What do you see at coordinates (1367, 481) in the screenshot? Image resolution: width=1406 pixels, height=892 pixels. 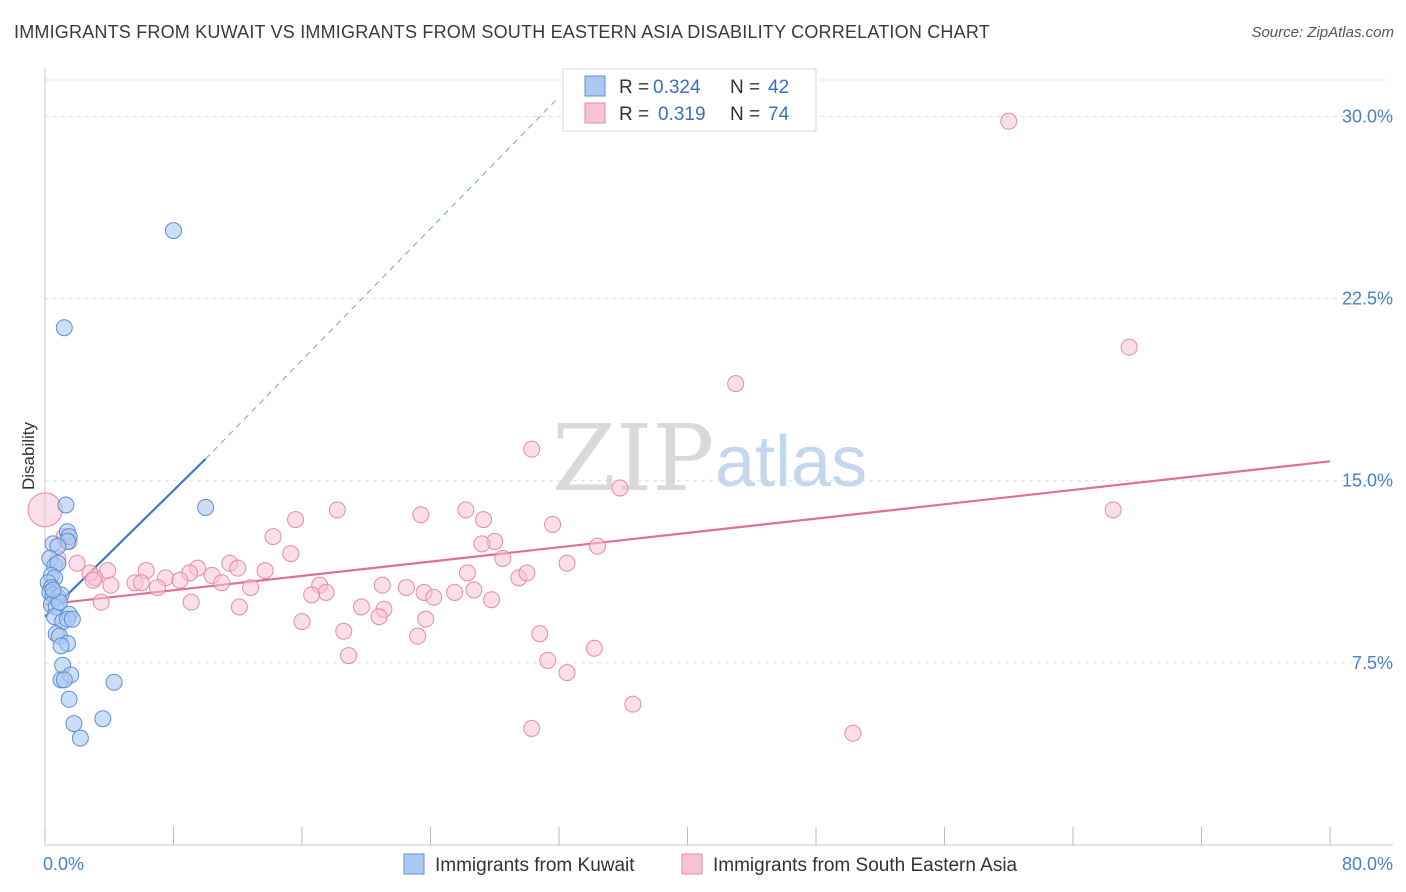 I see `y-tick-label: 15.0%` at bounding box center [1367, 481].